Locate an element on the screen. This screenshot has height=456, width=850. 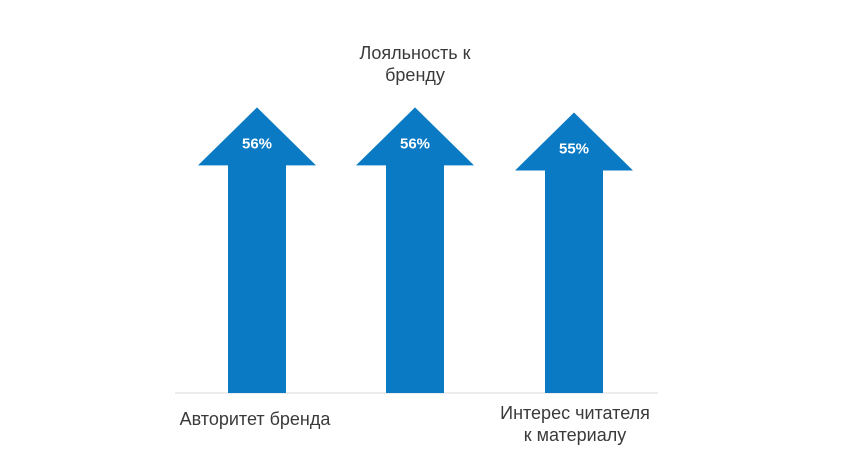
category-label: Авторитет бренда is located at coordinates (255, 419).